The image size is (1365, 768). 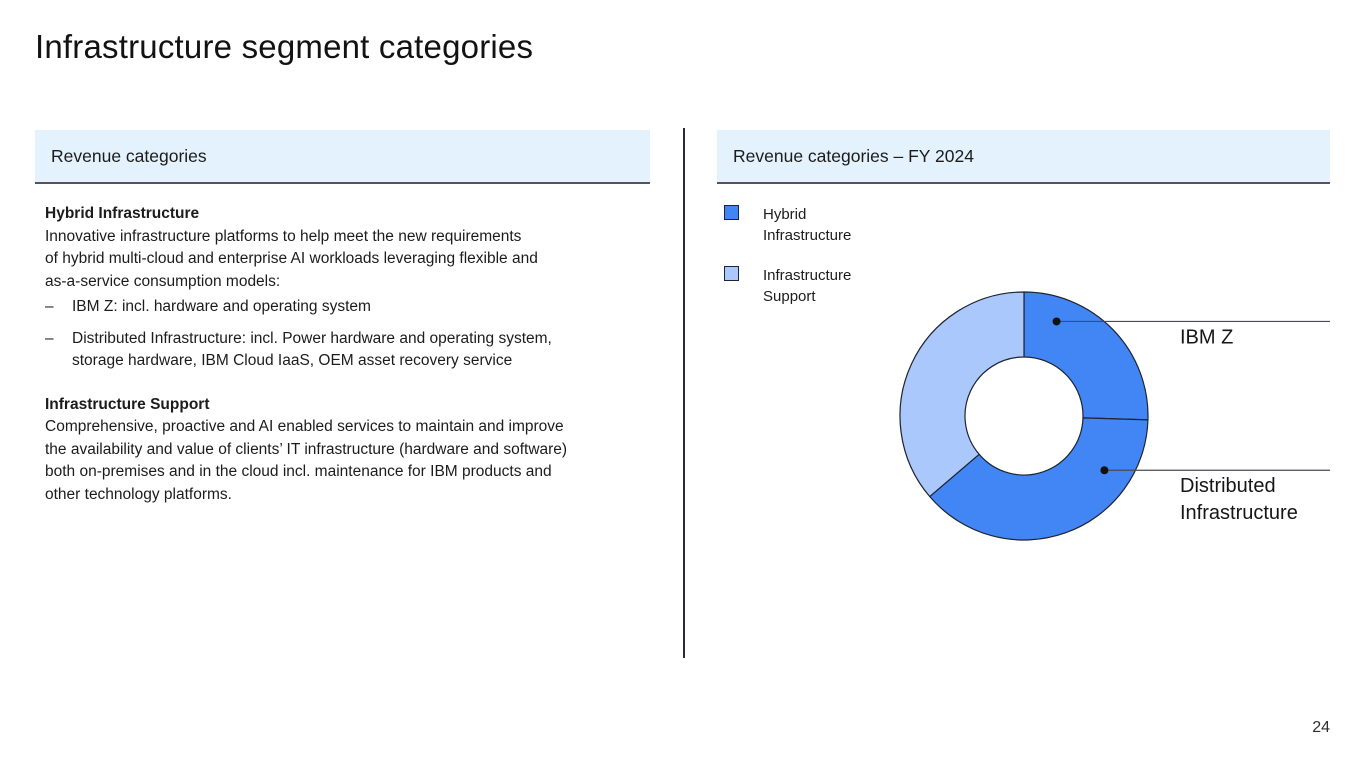 I want to click on legend-swatch-hybrid-infrastructure, so click(x=731, y=212).